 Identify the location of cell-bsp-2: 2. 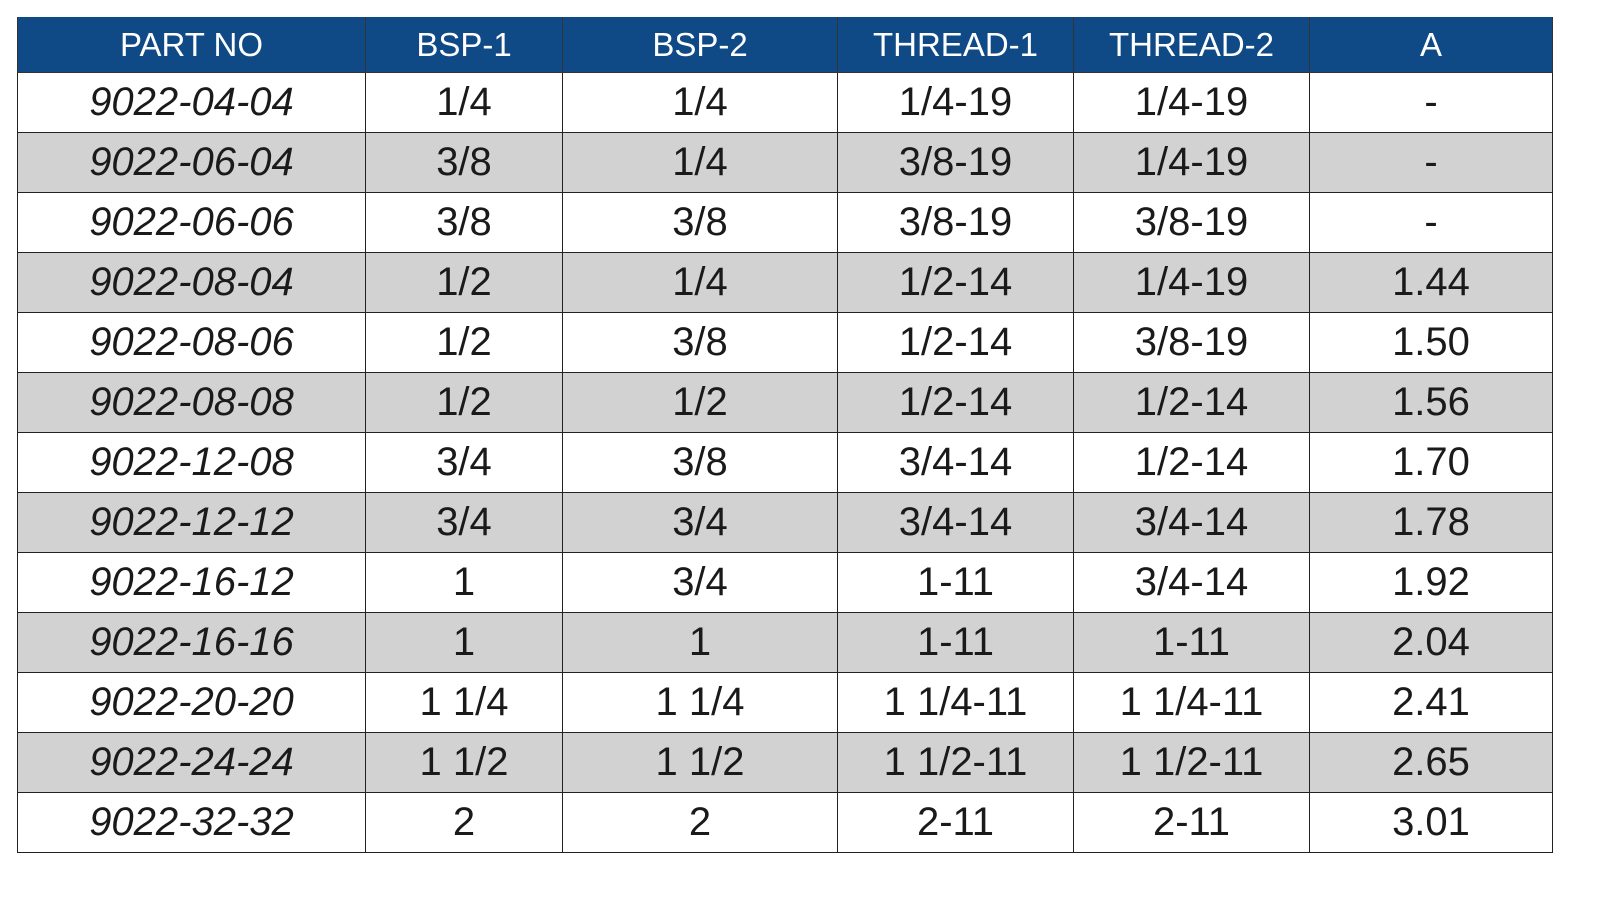
(700, 822).